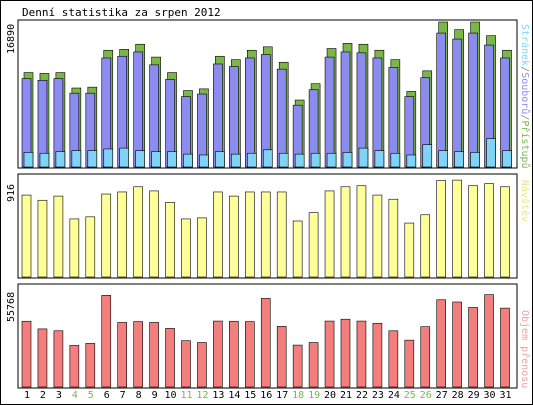 Image resolution: width=533 pixels, height=405 pixels. What do you see at coordinates (123, 395) in the screenshot?
I see `x-tick-label-7: 7` at bounding box center [123, 395].